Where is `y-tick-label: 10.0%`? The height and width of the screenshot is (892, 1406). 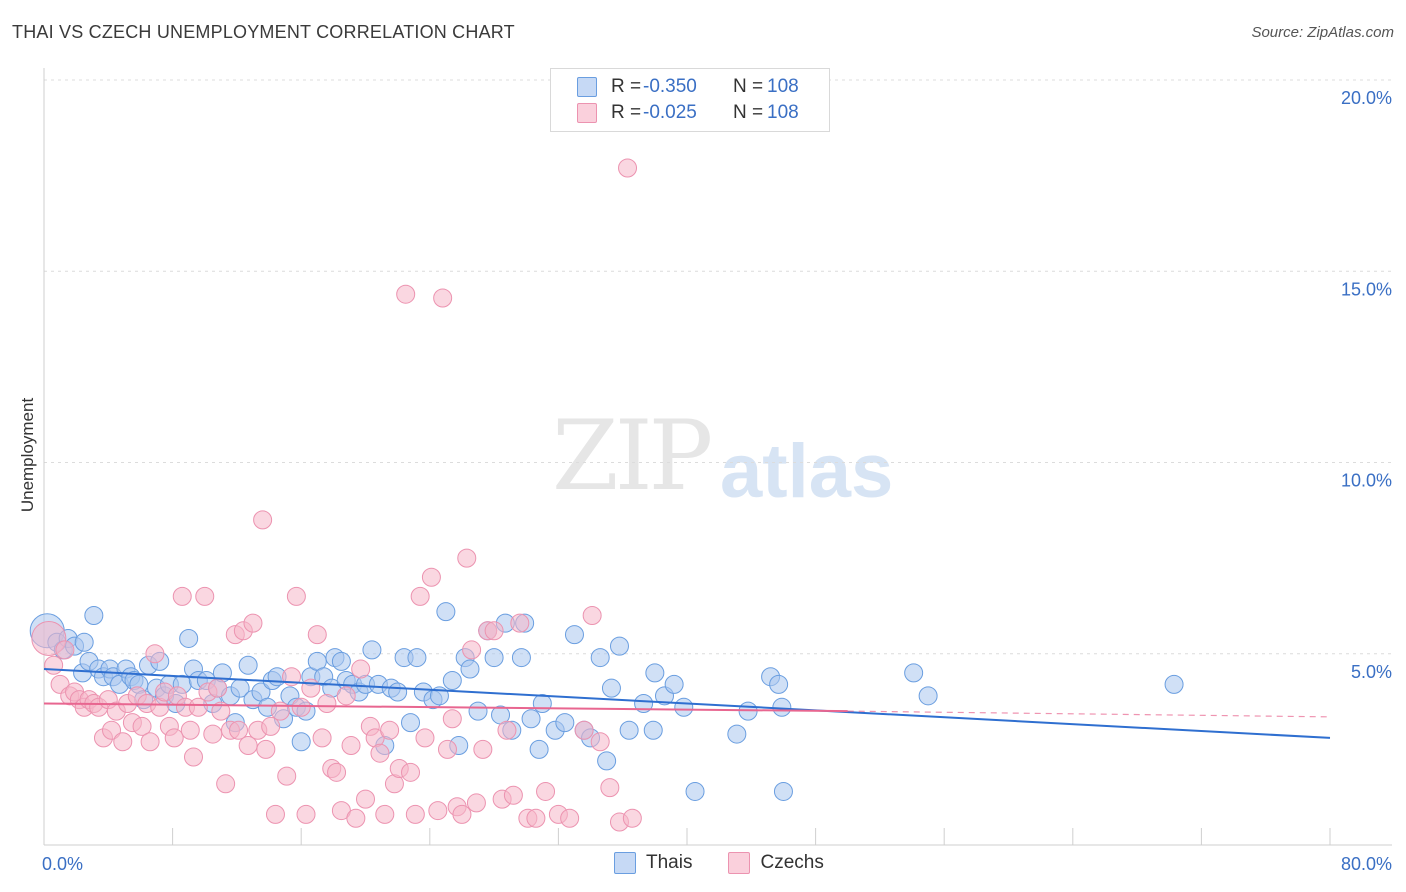
y-tick-label: 10.0% is located at coordinates (1366, 481).